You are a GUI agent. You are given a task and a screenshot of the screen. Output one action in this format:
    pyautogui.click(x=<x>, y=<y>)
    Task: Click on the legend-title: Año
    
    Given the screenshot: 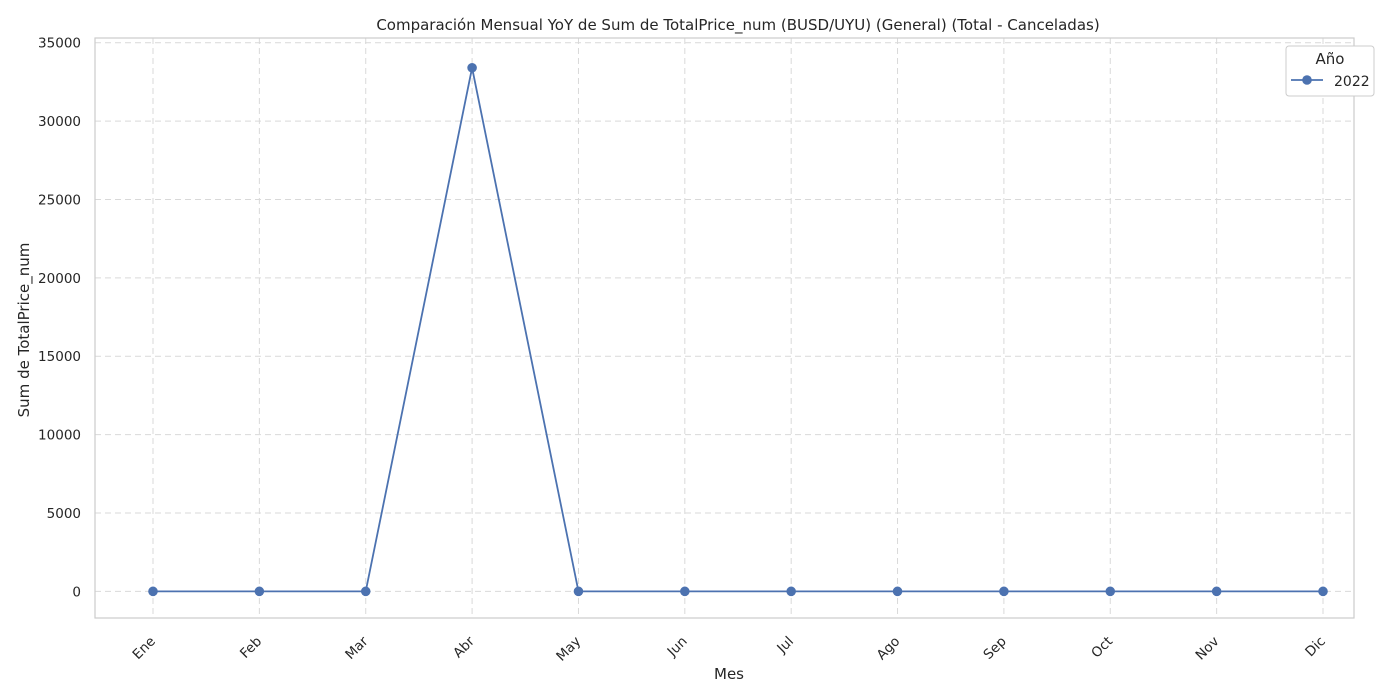 What is the action you would take?
    pyautogui.click(x=1330, y=59)
    